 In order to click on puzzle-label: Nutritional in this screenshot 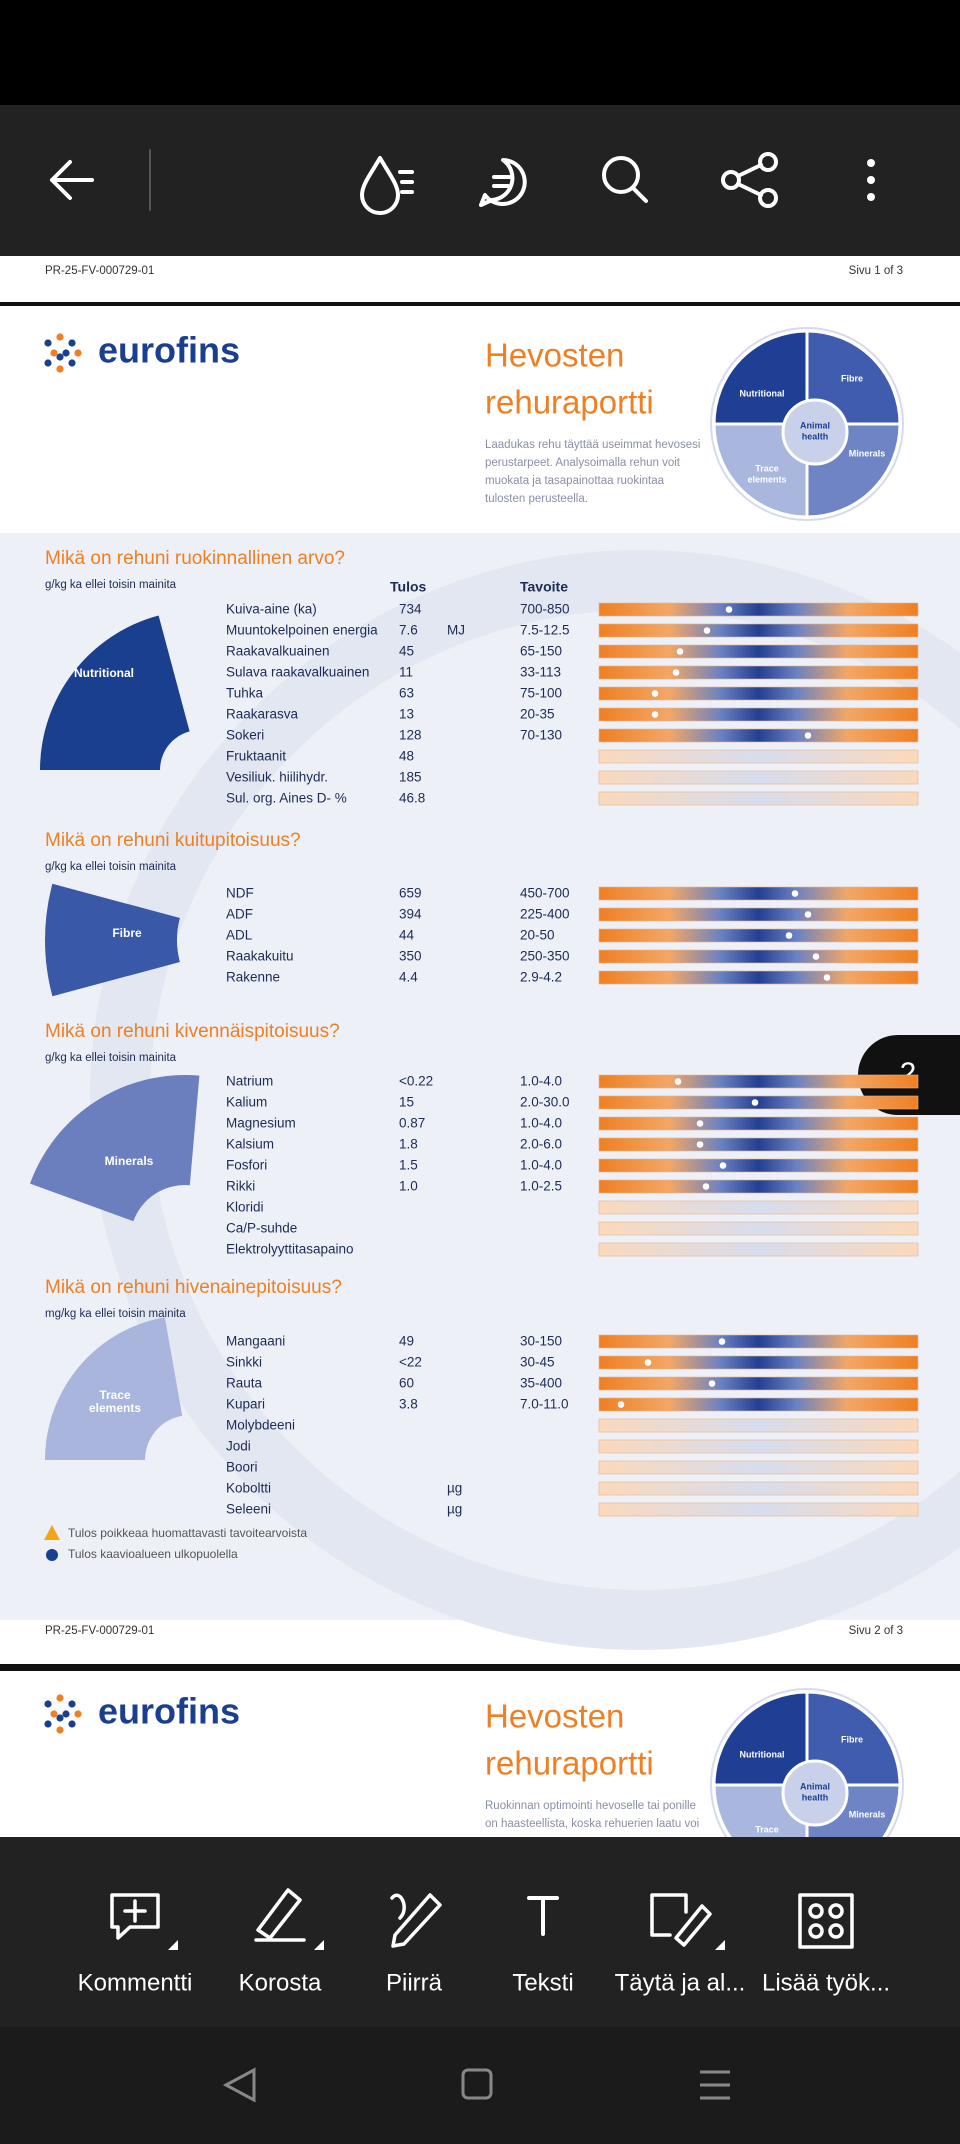, I will do `click(762, 1754)`.